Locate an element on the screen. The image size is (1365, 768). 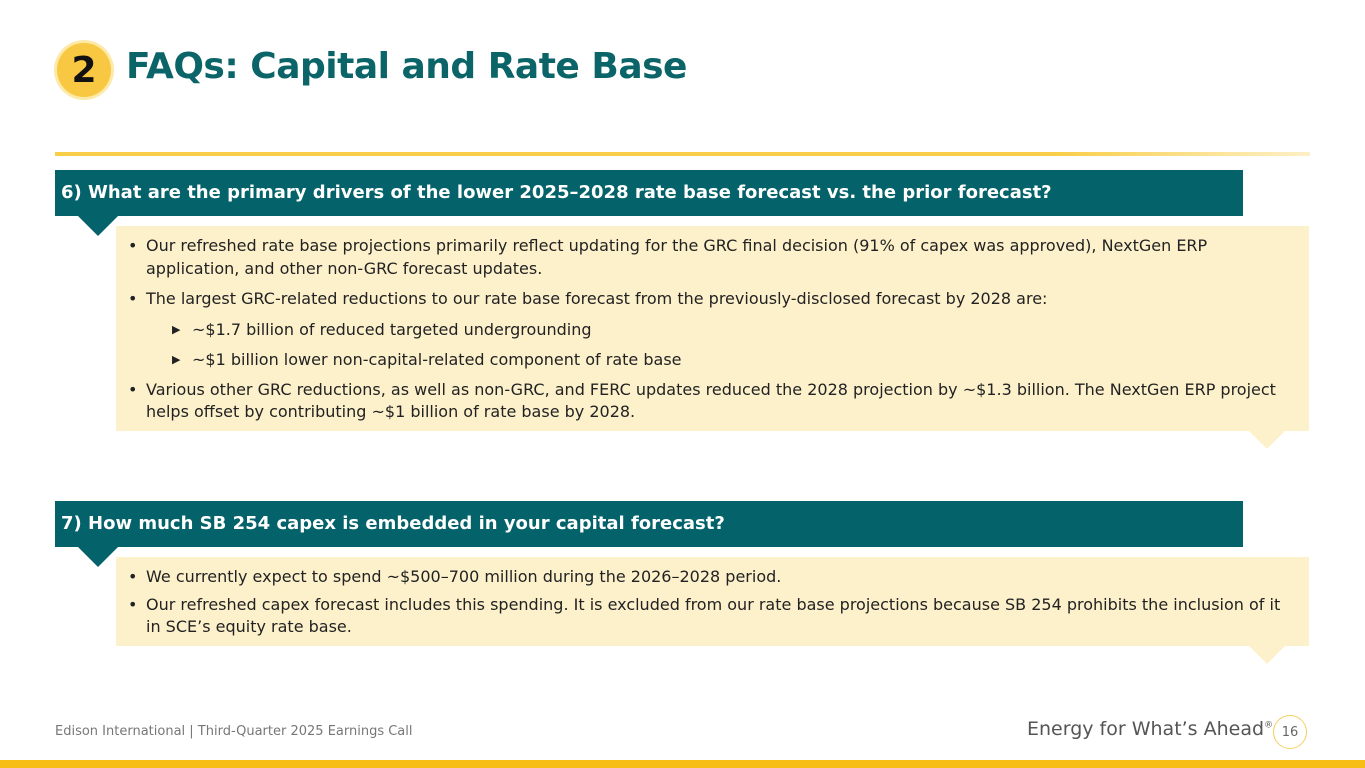
faq-7-pointer is located at coordinates (98, 557).